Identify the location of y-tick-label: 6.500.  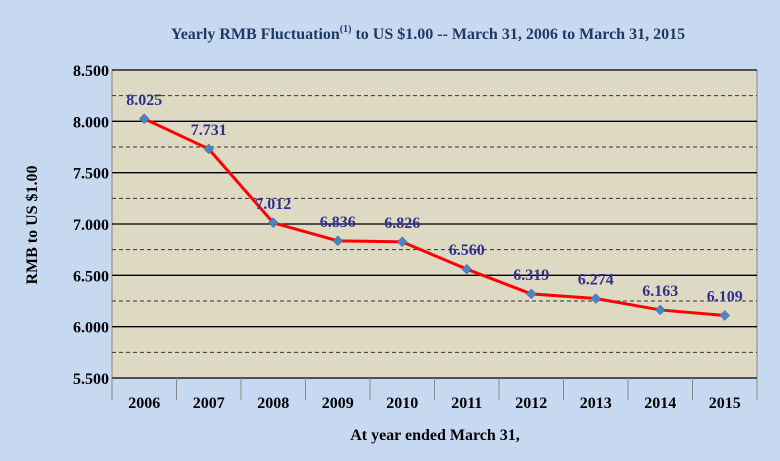
(91, 276).